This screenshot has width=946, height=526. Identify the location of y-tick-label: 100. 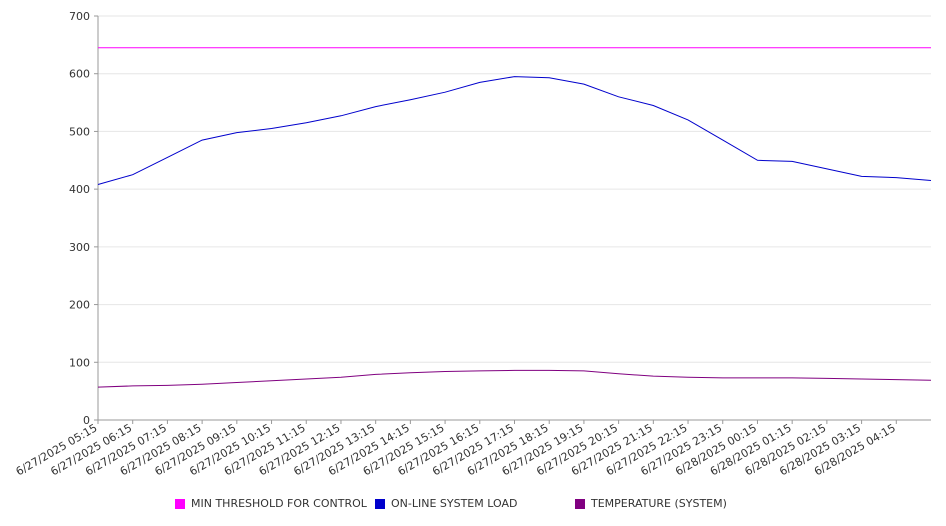
(79, 362).